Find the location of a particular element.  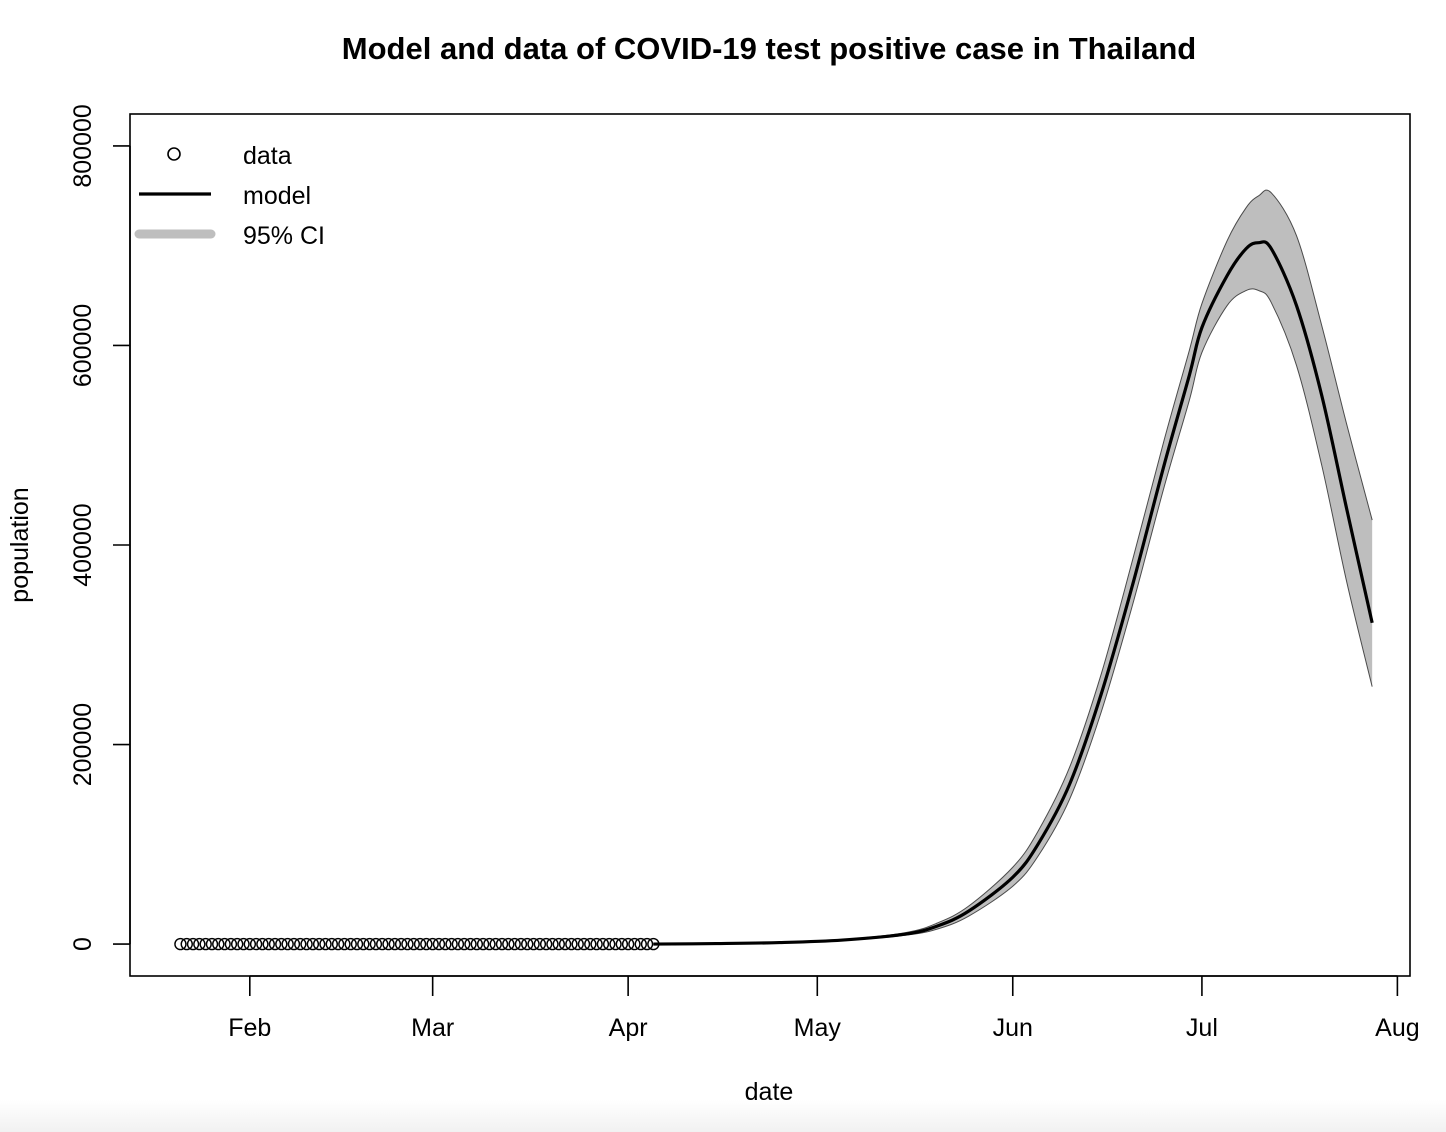

y-tick-label: 600000 is located at coordinates (83, 345).